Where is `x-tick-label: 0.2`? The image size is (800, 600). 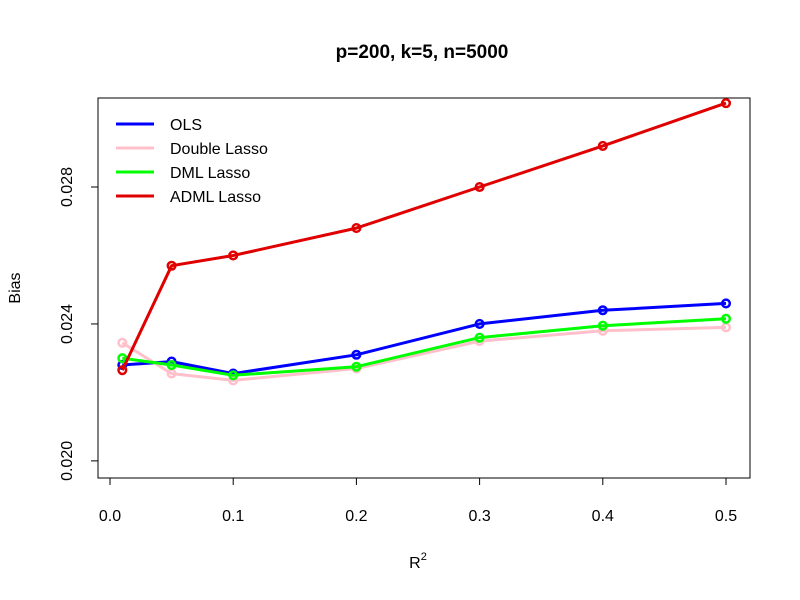 x-tick-label: 0.2 is located at coordinates (356, 516).